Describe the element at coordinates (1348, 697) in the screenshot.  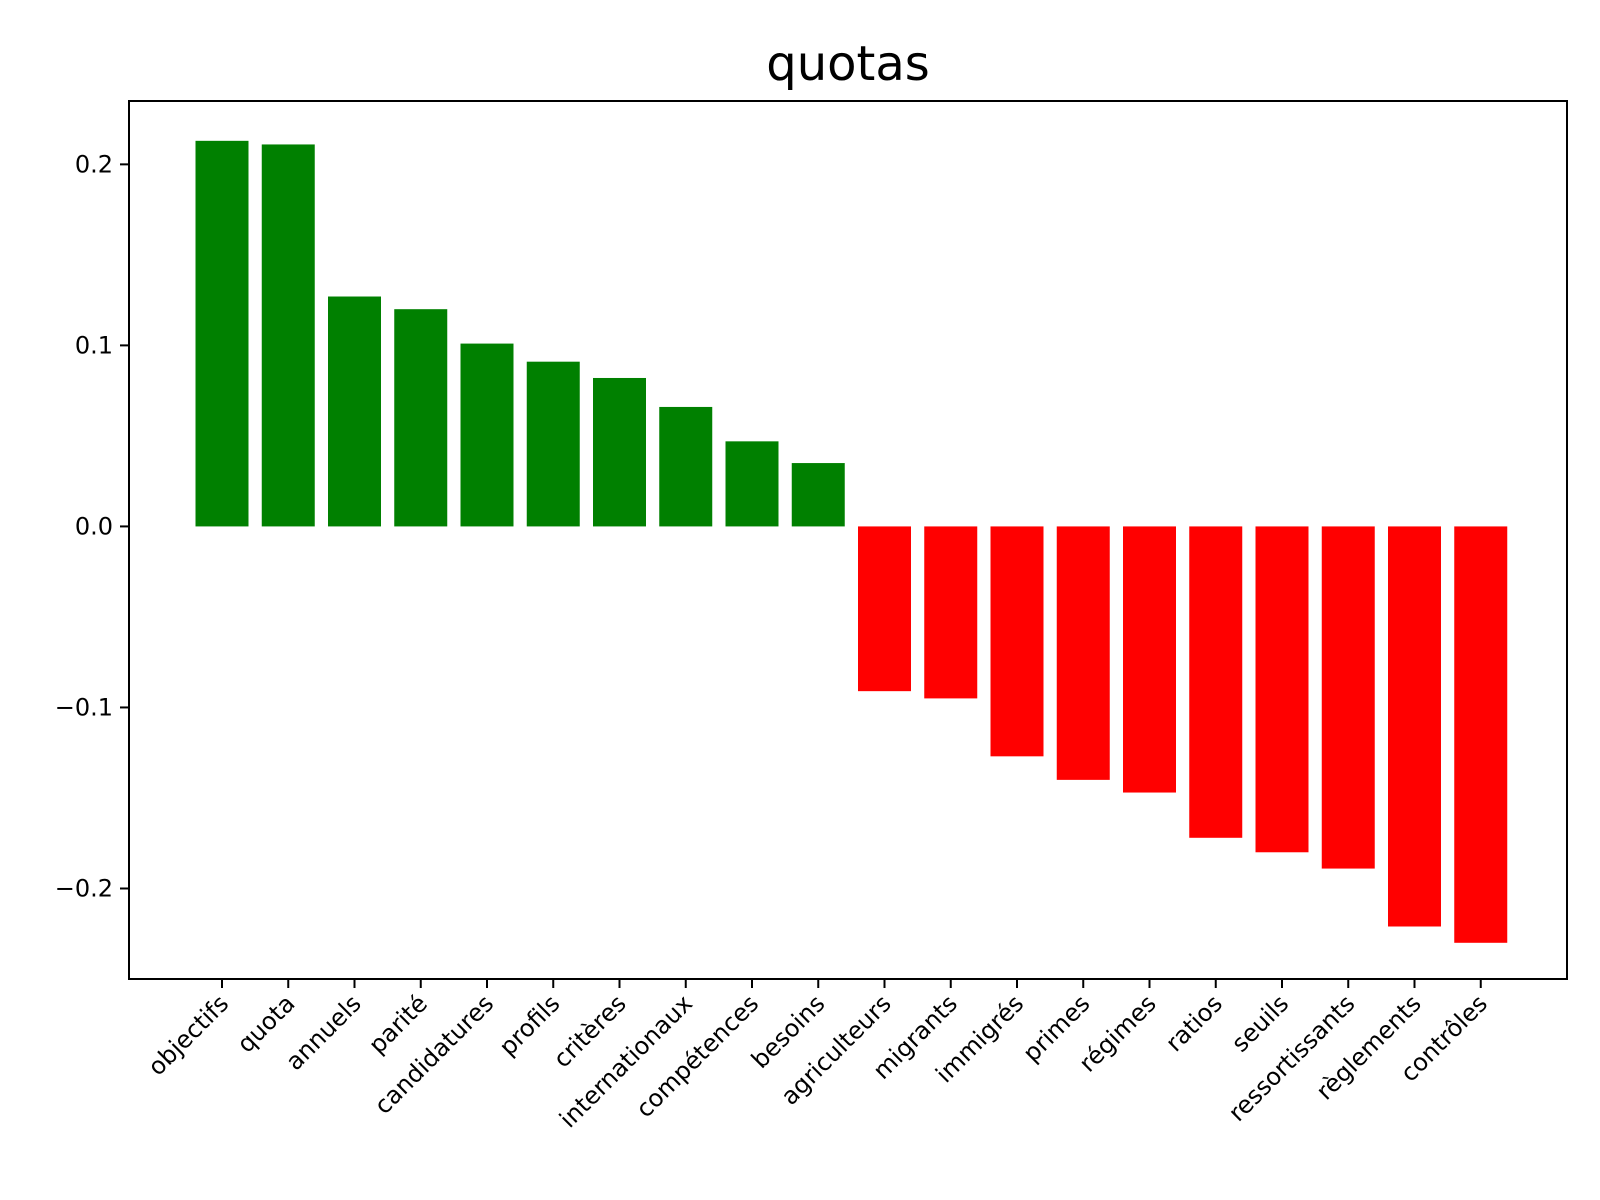
I see `bar-ressortissants` at that location.